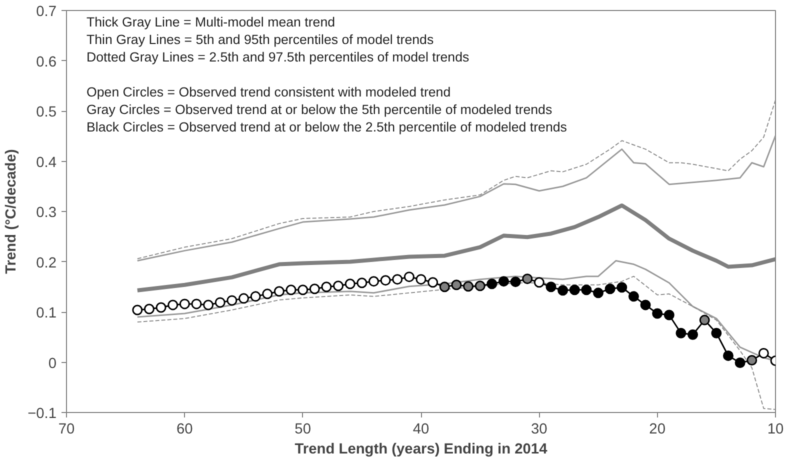 This screenshot has width=787, height=460. I want to click on y-tick-label: 0.1, so click(46, 314).